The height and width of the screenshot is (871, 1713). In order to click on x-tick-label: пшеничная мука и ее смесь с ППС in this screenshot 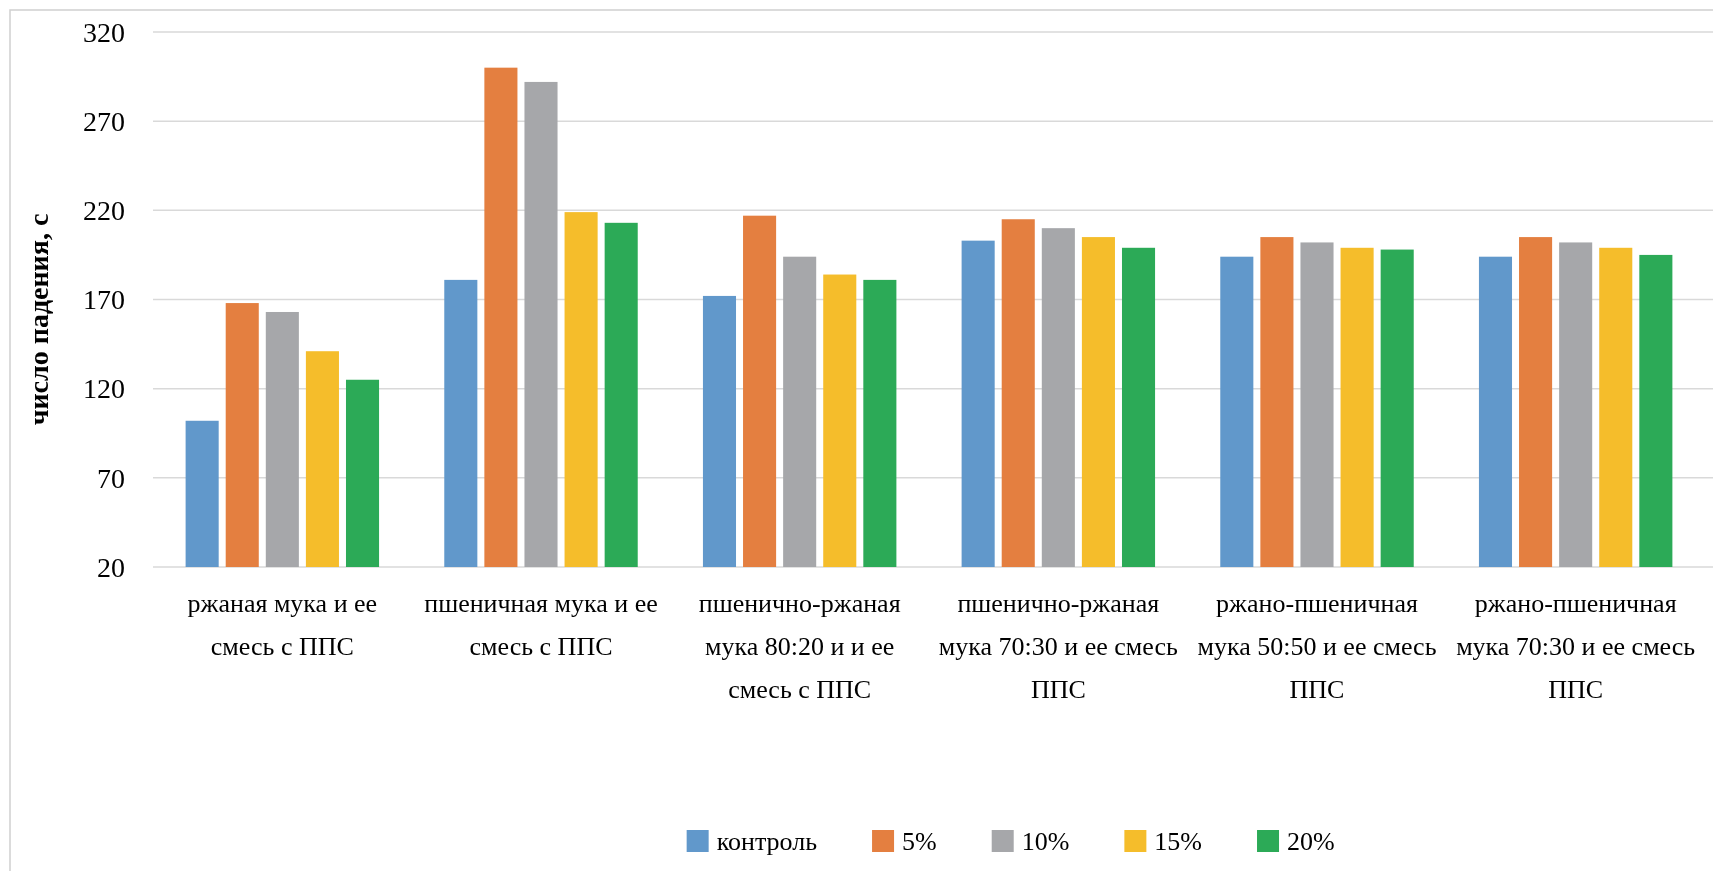, I will do `click(541, 625)`.